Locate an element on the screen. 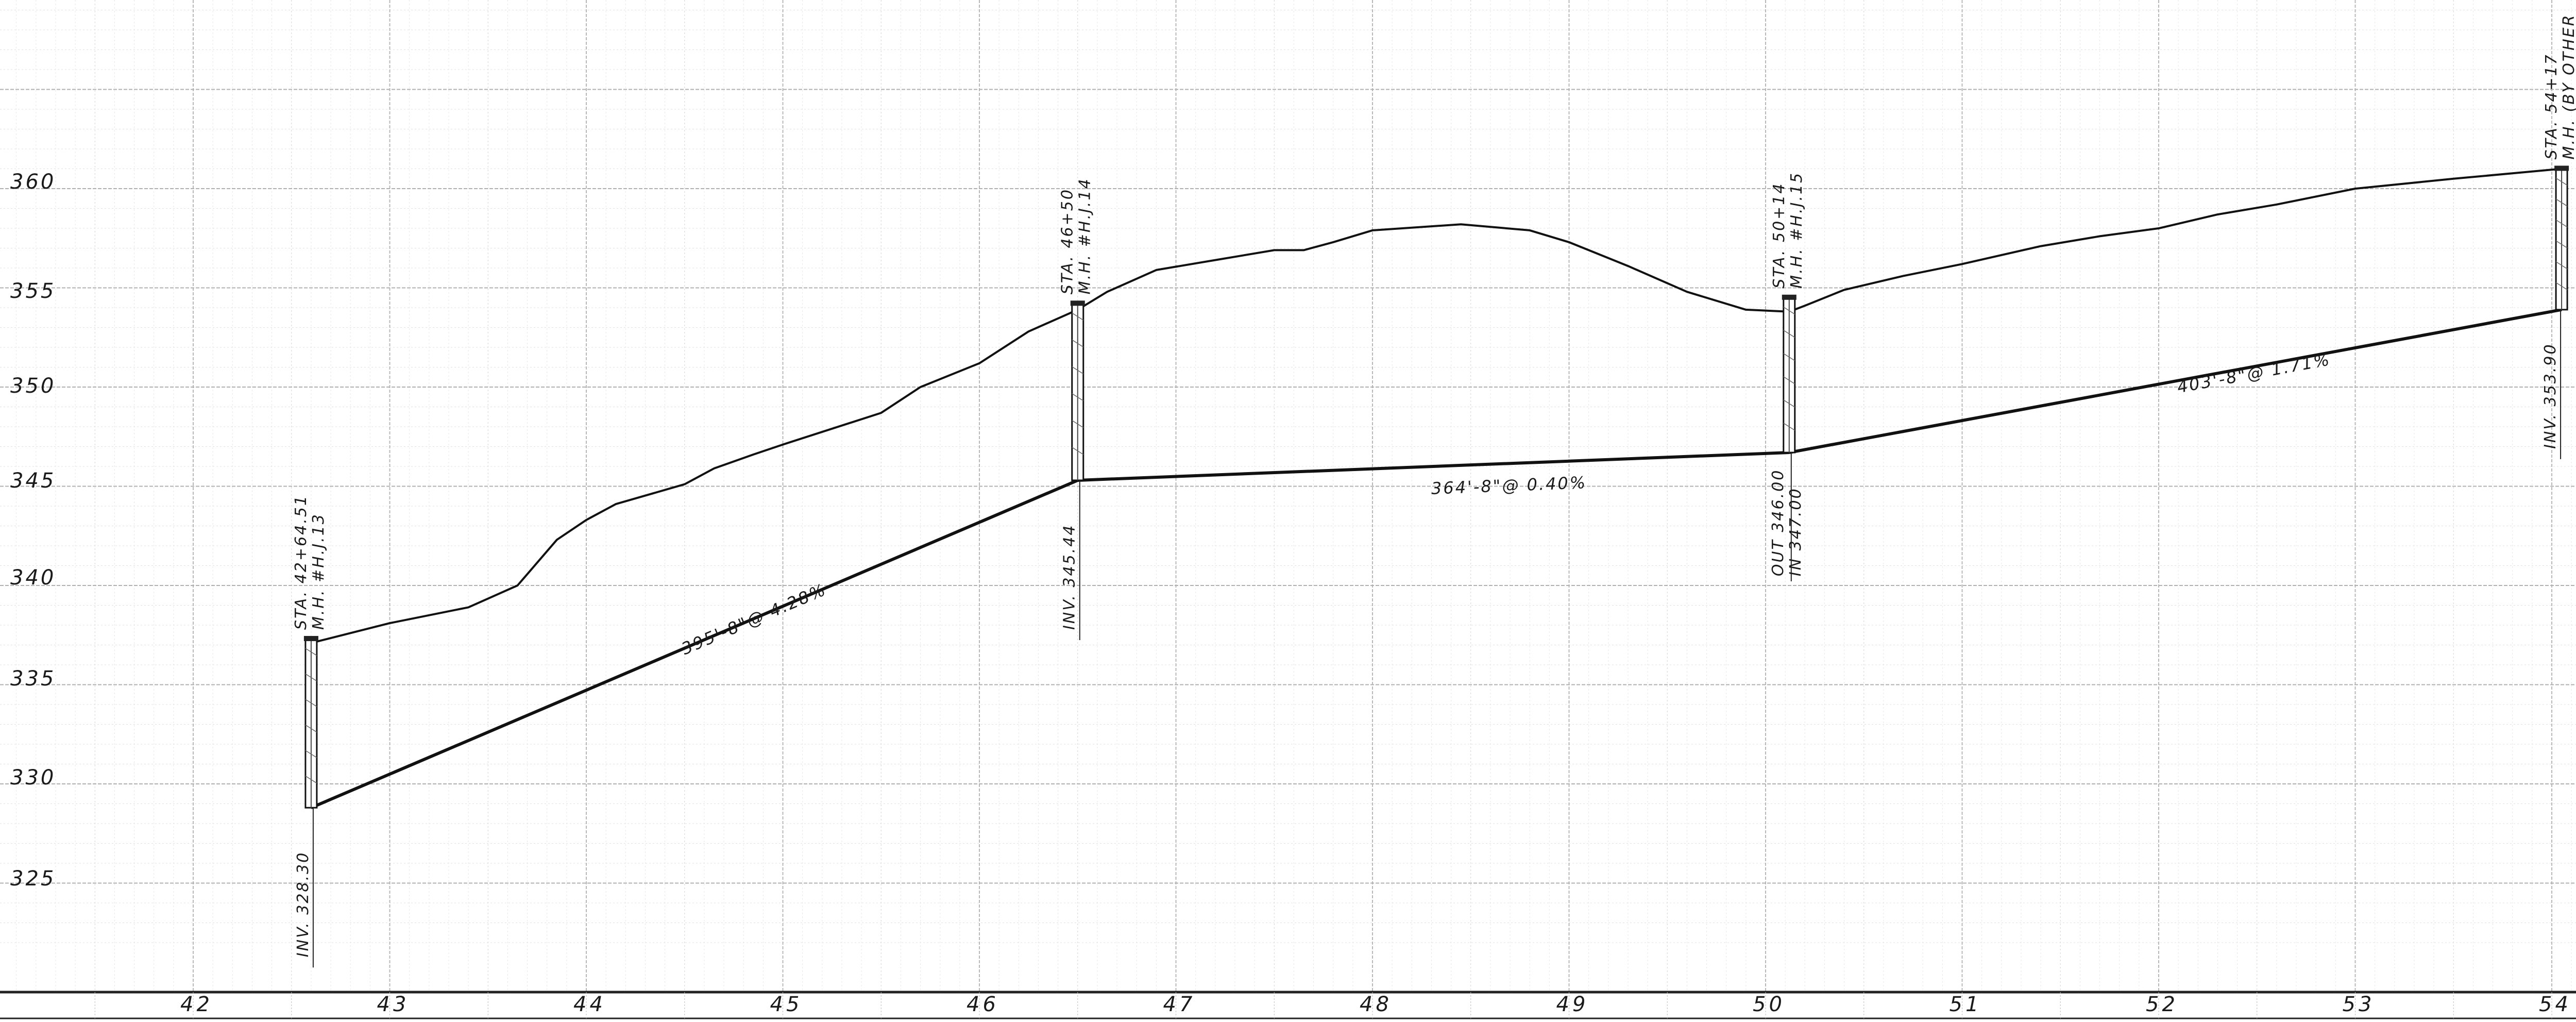 This screenshot has width=2576, height=1022. station-label: 47 is located at coordinates (1179, 1004).